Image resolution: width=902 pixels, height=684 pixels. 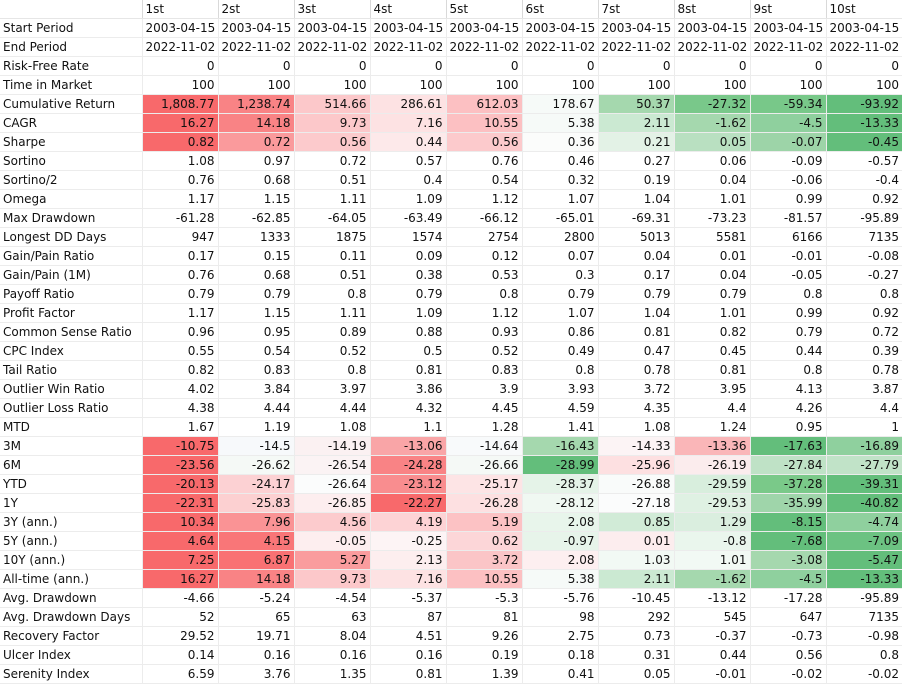 What do you see at coordinates (331, 142) in the screenshot?
I see `table-cell: 0.56` at bounding box center [331, 142].